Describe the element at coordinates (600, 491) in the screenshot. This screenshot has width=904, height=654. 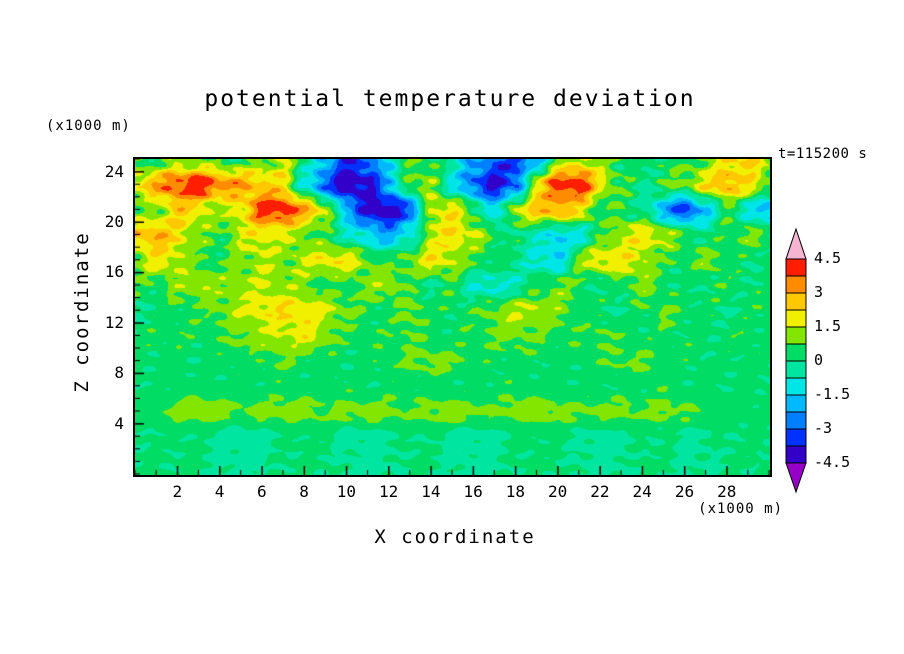
I see `x-tick-label: 22` at that location.